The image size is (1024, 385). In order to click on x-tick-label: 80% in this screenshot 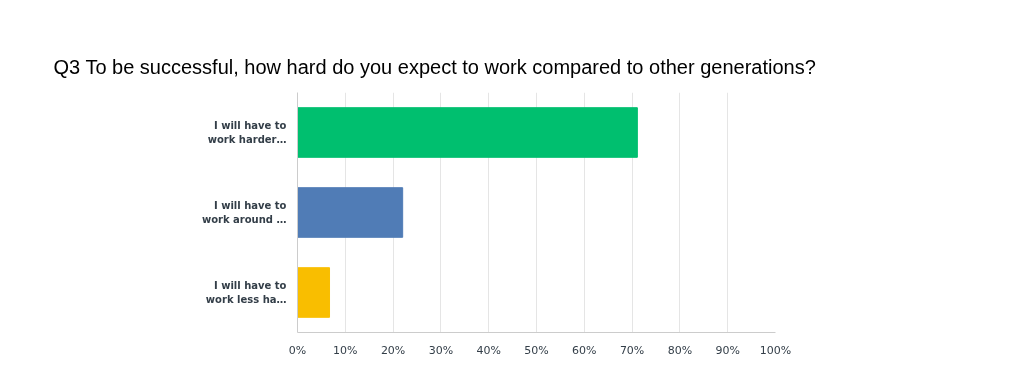, I will do `click(680, 350)`.